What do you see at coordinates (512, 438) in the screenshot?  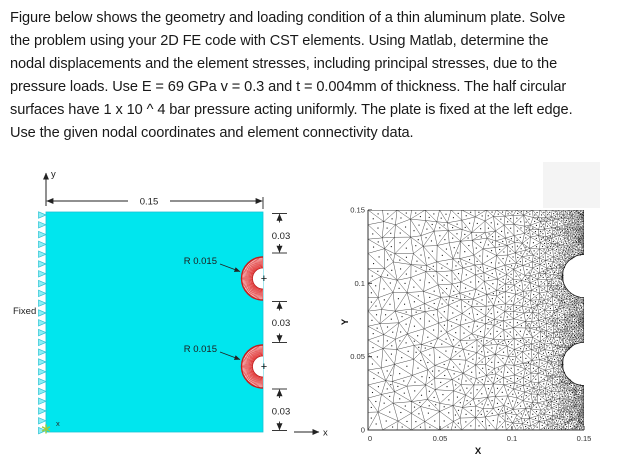 I see `xtick-0.1: 0.1` at bounding box center [512, 438].